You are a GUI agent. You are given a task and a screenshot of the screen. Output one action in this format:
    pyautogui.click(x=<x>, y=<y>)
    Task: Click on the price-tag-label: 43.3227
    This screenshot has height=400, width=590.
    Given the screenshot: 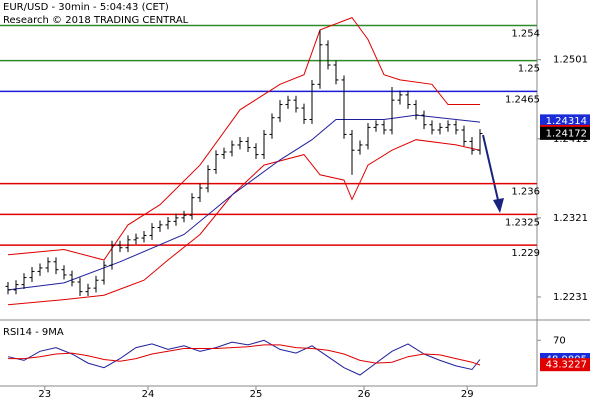 What is the action you would take?
    pyautogui.click(x=566, y=365)
    